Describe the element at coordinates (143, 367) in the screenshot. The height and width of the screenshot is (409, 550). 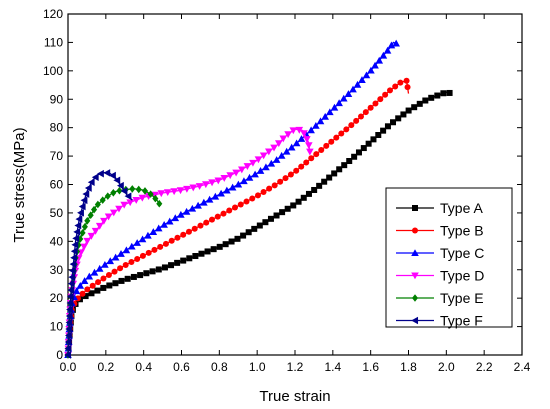
I see `x-tick-label: 0.4` at that location.